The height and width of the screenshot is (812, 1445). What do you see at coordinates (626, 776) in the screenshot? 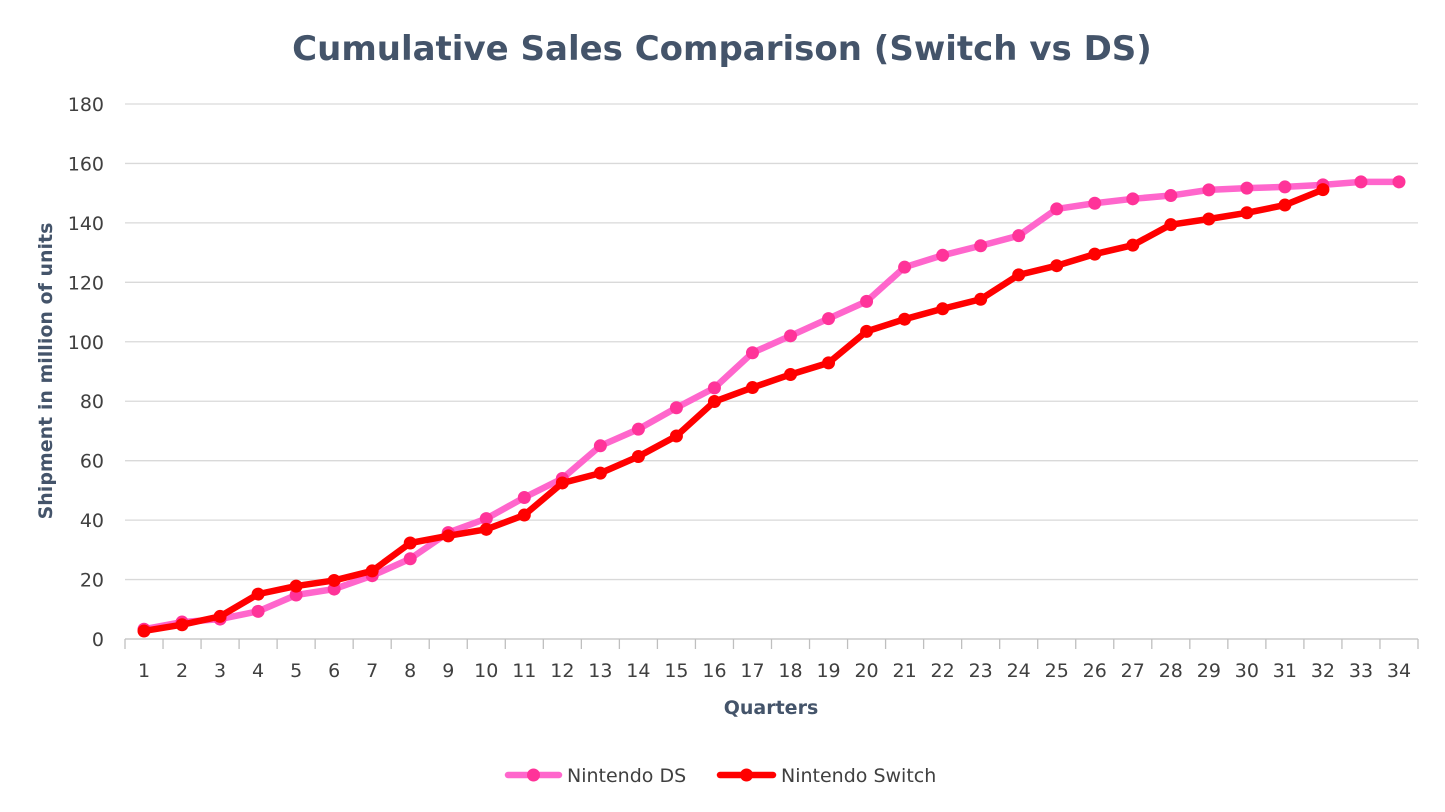
I see `legend-label: Nintendo DS` at bounding box center [626, 776].